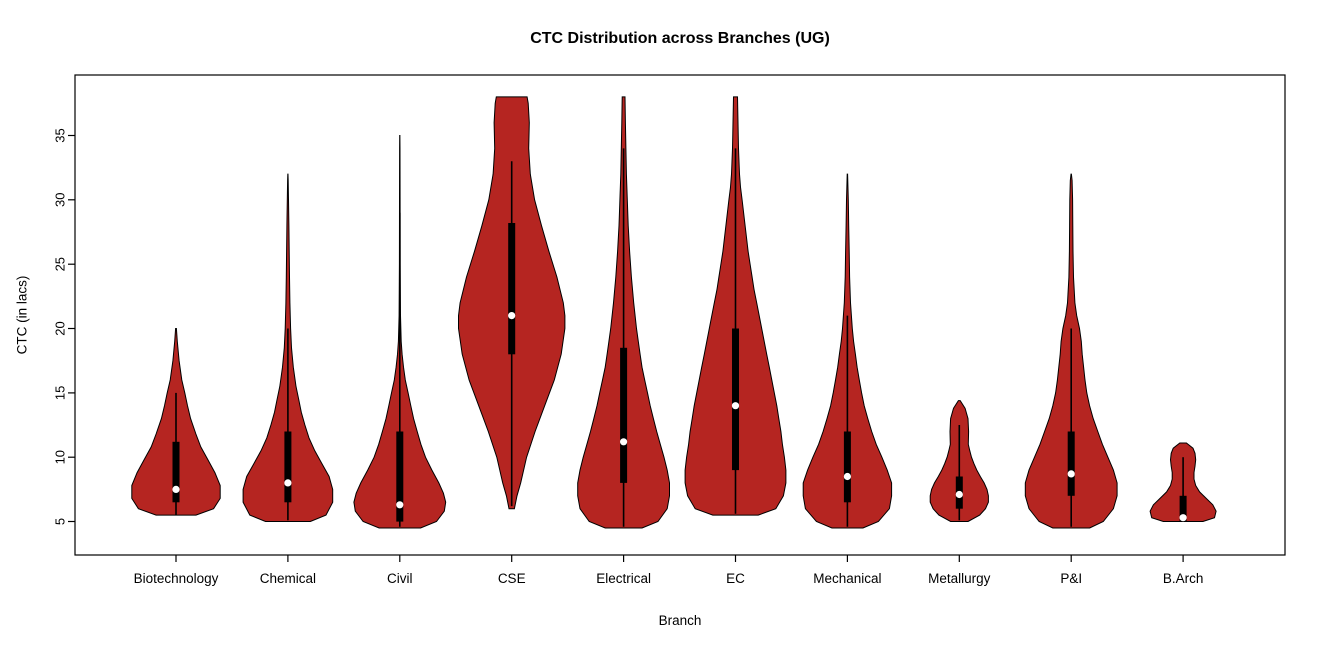 This screenshot has height=653, width=1327. What do you see at coordinates (176, 472) in the screenshot?
I see `iqr-box-Biotechnology` at bounding box center [176, 472].